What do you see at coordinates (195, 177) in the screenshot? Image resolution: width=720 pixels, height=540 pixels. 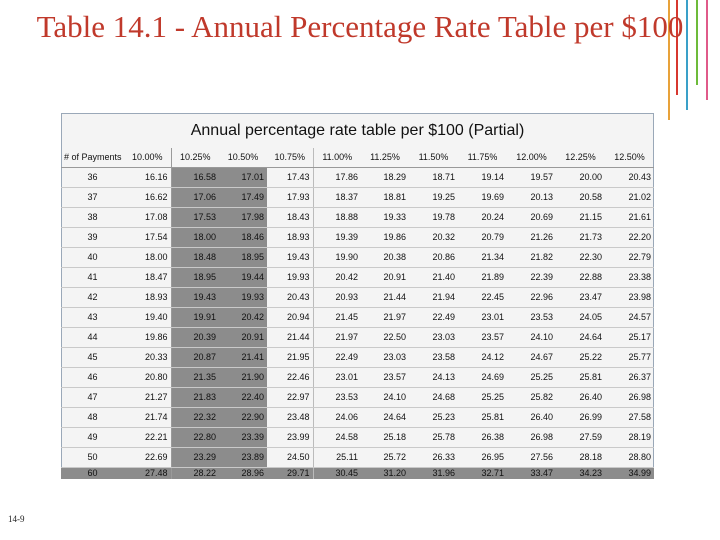 I see `rate-cell: 16.58` at bounding box center [195, 177].